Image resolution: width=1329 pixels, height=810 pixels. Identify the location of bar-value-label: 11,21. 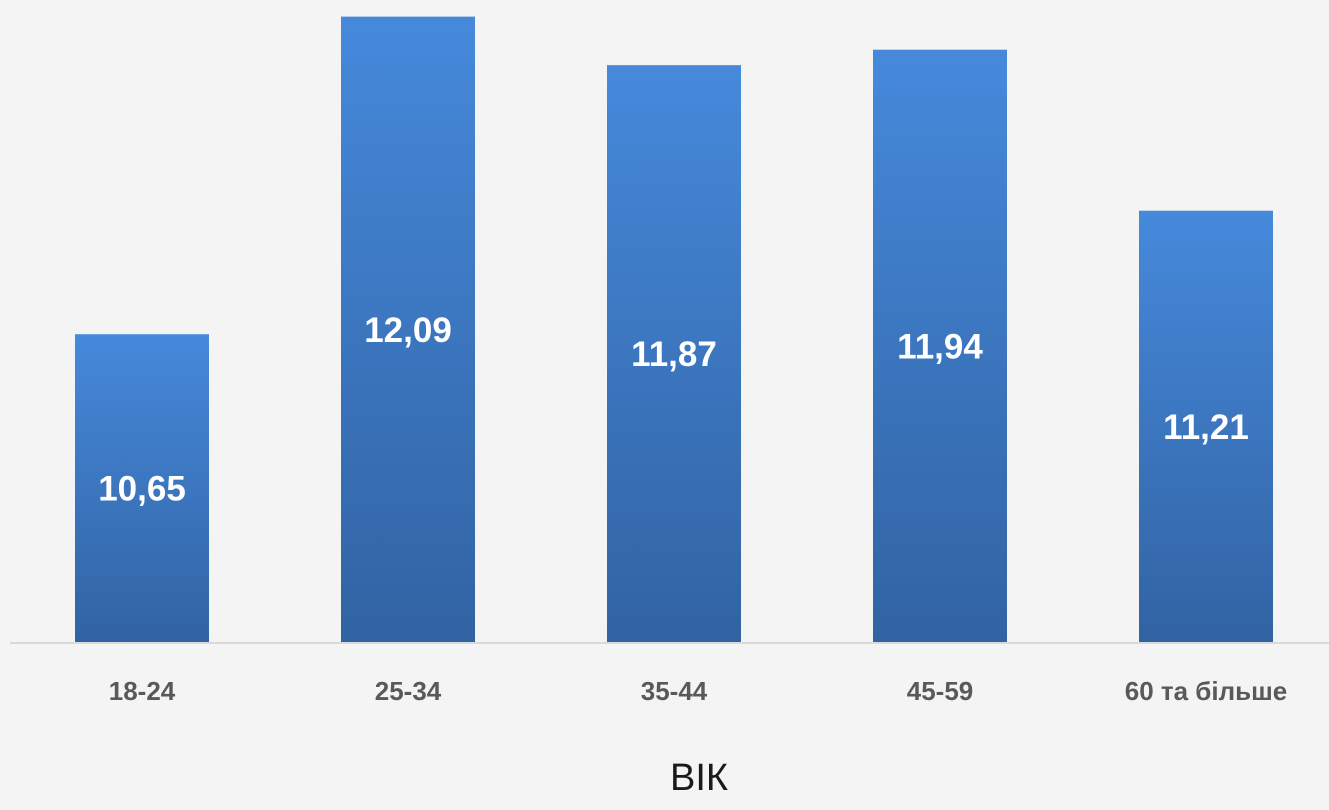
(1206, 427).